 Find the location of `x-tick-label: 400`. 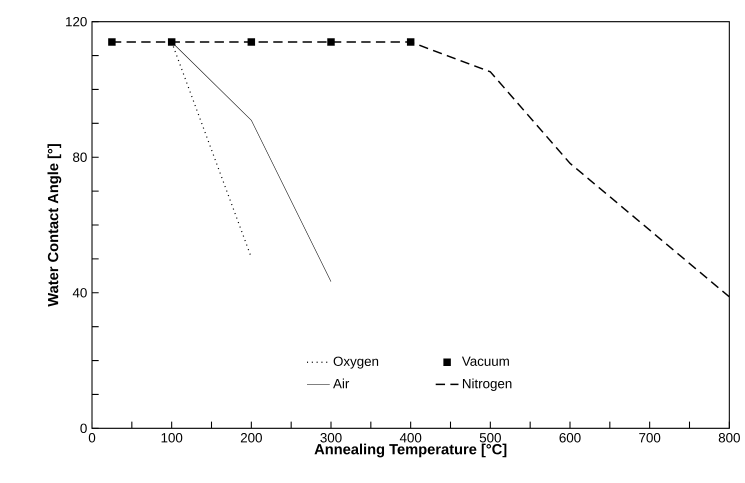

x-tick-label: 400 is located at coordinates (411, 437).